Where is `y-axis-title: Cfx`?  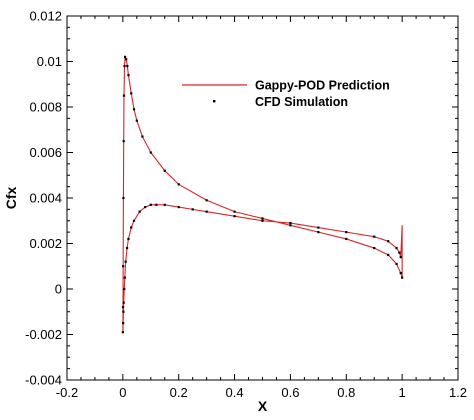 y-axis-title: Cfx is located at coordinates (11, 198).